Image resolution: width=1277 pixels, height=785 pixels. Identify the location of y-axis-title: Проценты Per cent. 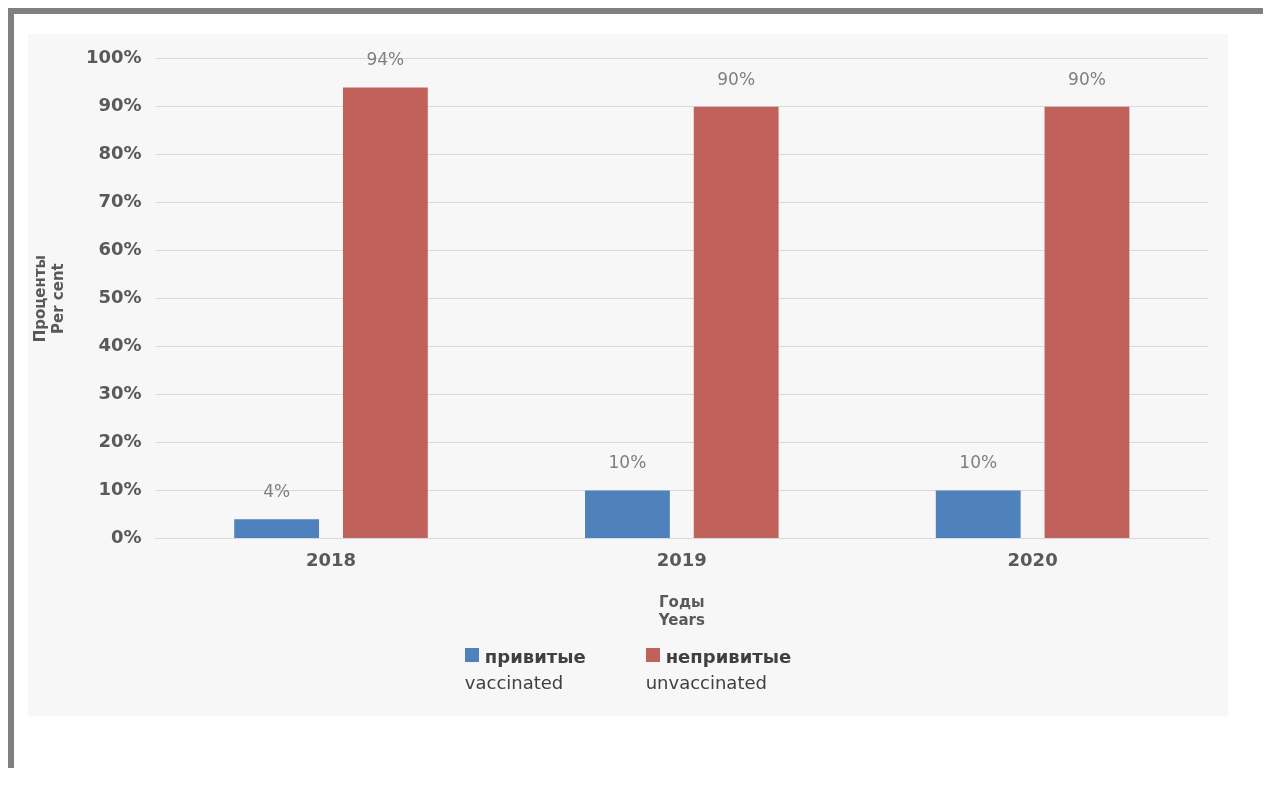
(48, 298).